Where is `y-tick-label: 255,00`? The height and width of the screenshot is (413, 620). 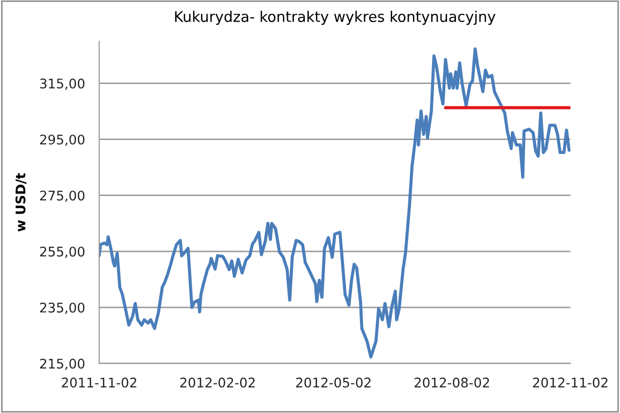
y-tick-label: 255,00 is located at coordinates (62, 252).